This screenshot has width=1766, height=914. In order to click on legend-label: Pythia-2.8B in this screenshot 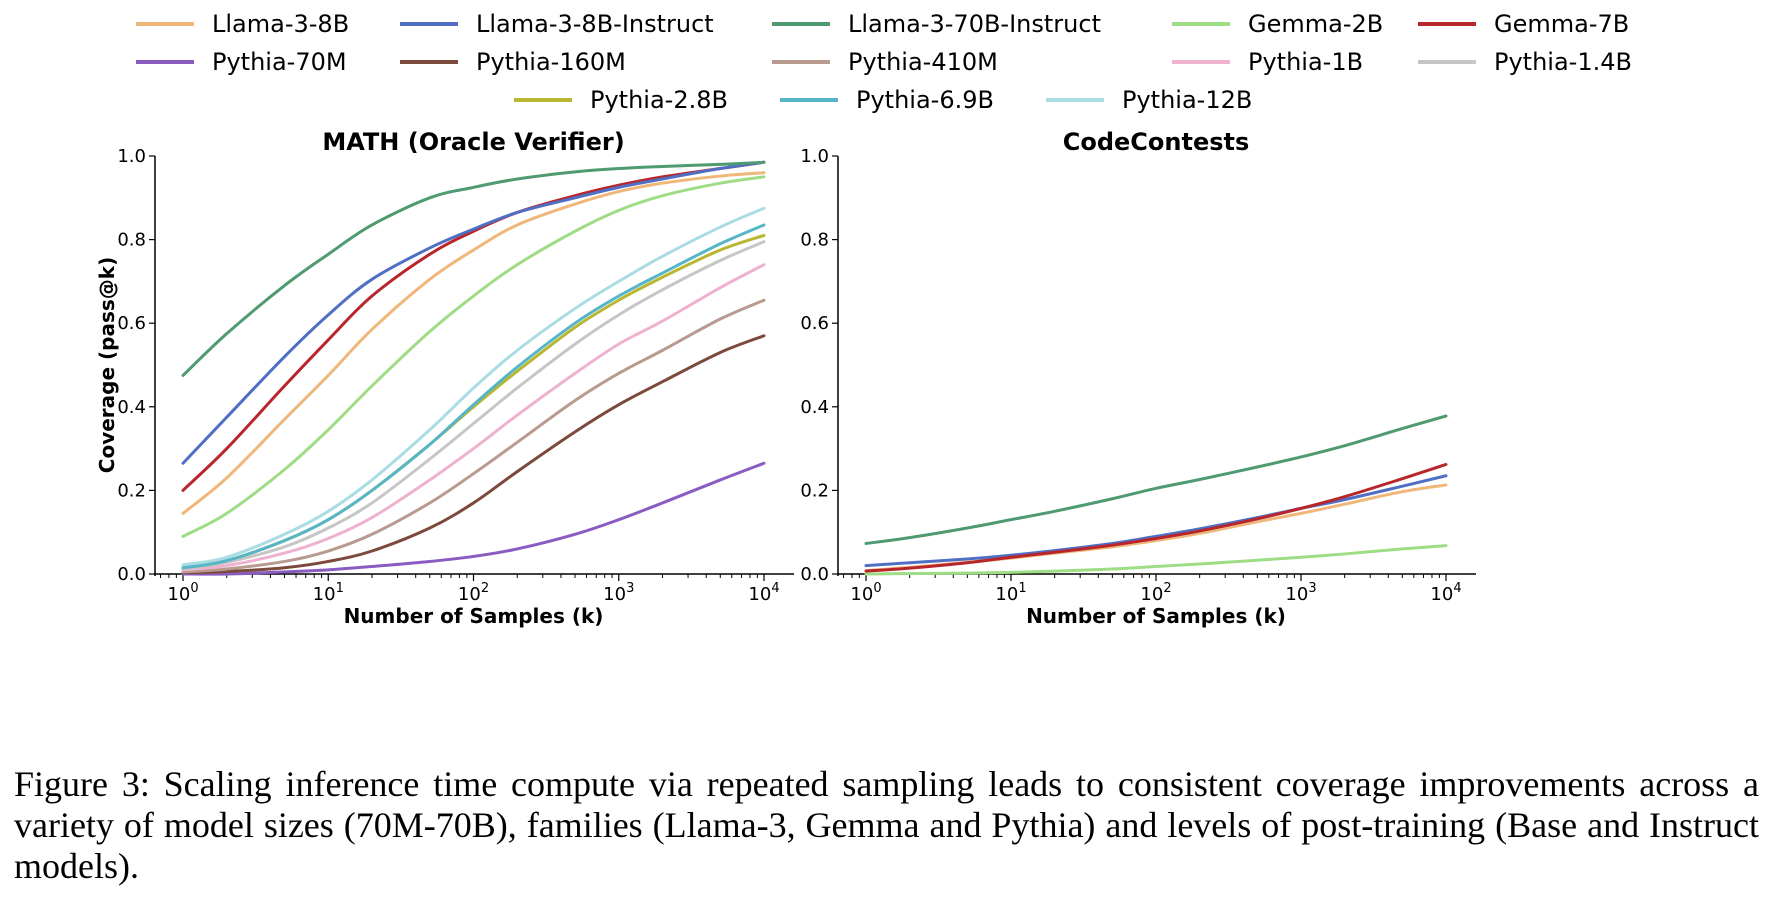, I will do `click(659, 100)`.